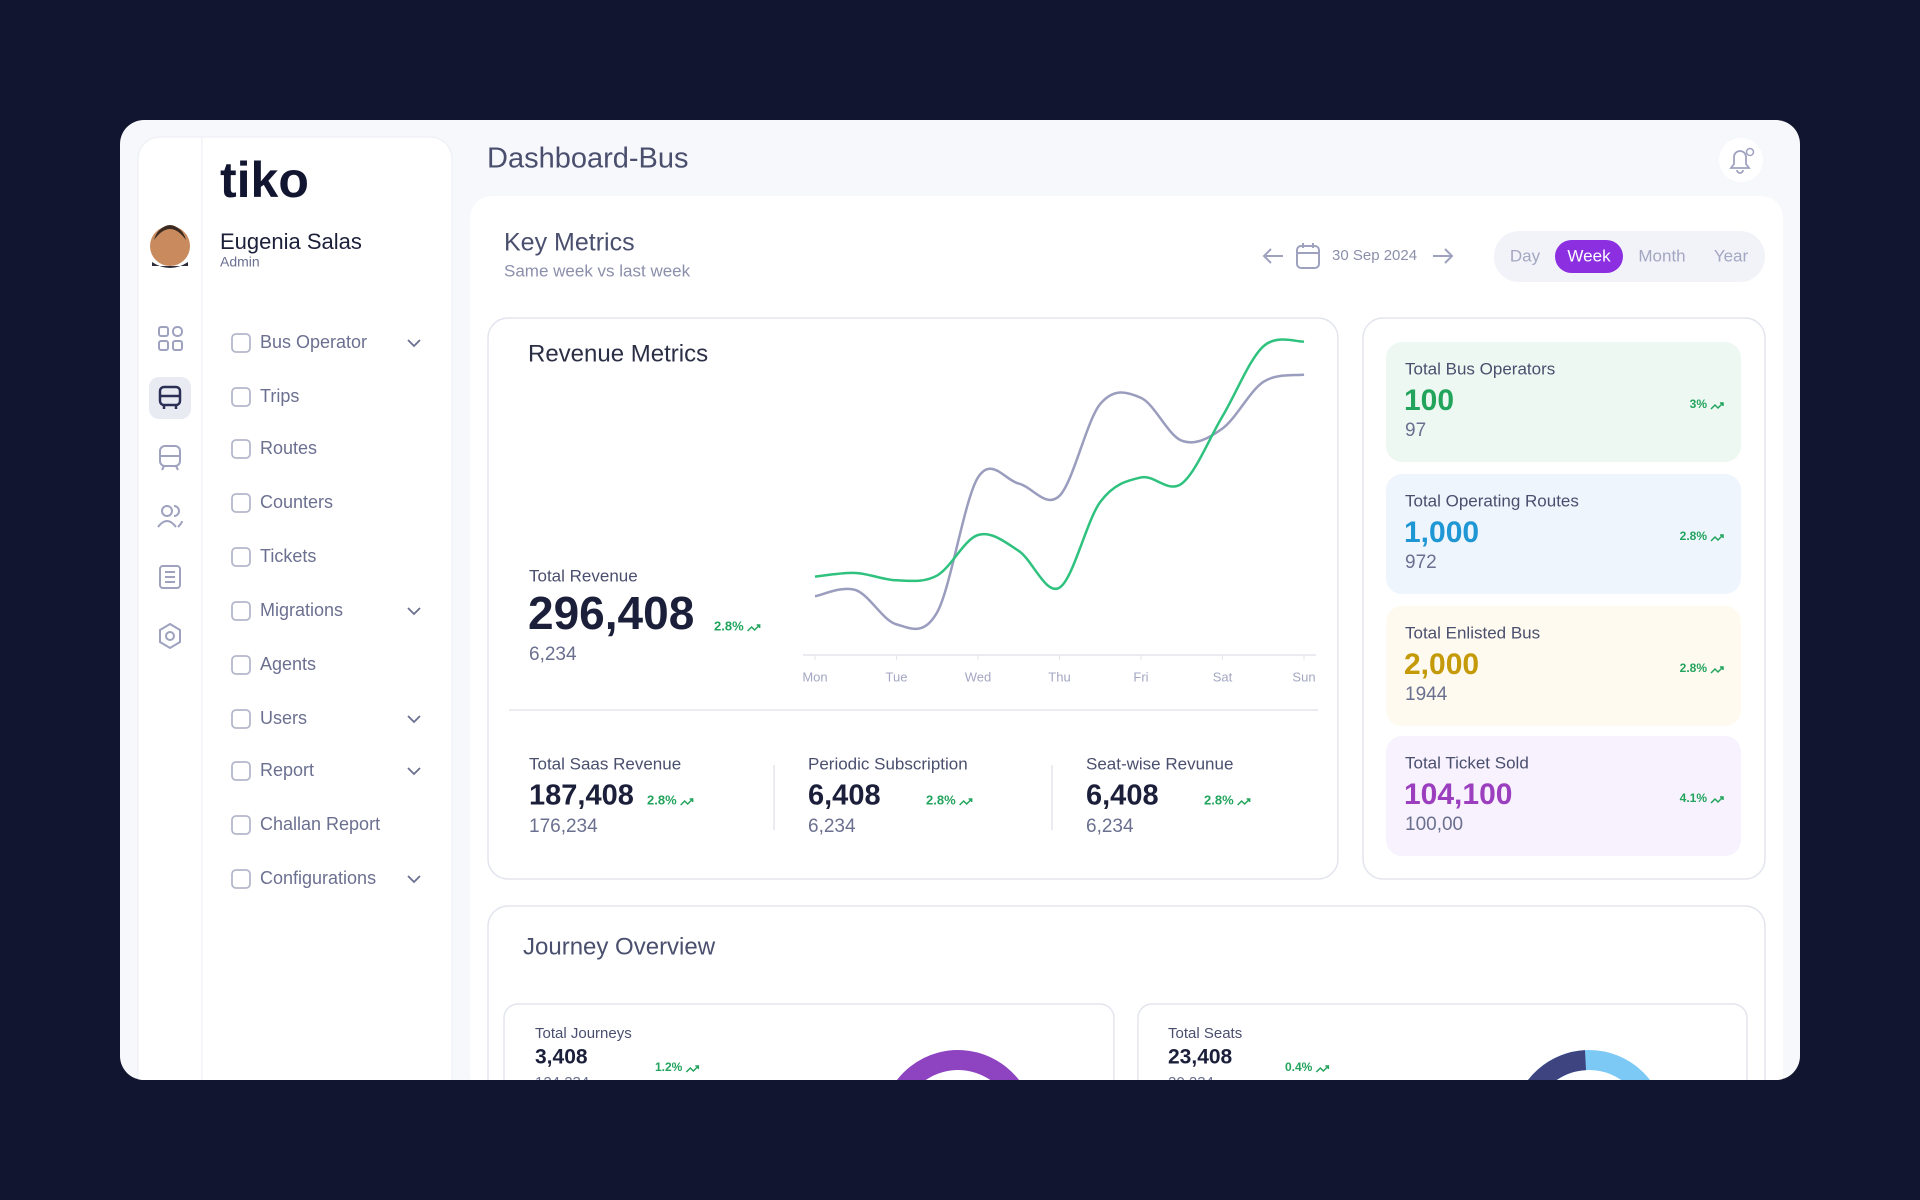 The width and height of the screenshot is (1920, 1200). What do you see at coordinates (1200, 1057) in the screenshot?
I see `metric-value: 23,408` at bounding box center [1200, 1057].